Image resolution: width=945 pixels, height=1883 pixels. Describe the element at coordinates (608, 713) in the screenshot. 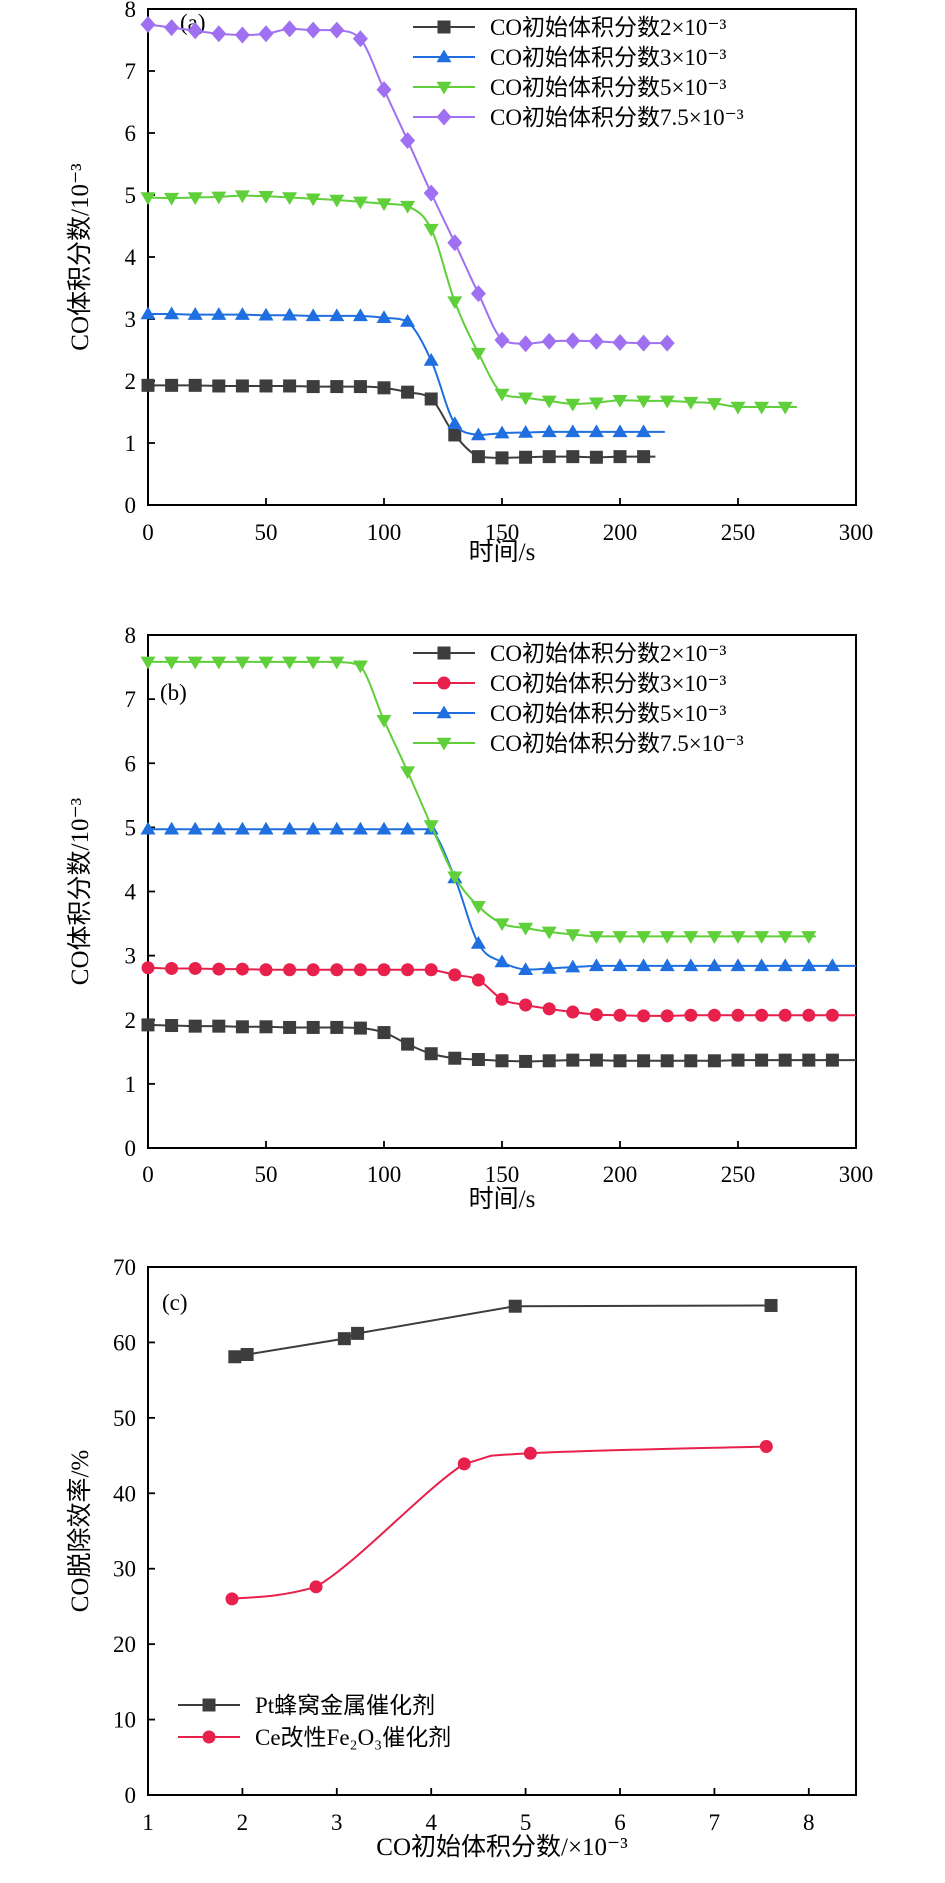

I see `legend-label: CO初始体积分数5×10⁻³` at that location.